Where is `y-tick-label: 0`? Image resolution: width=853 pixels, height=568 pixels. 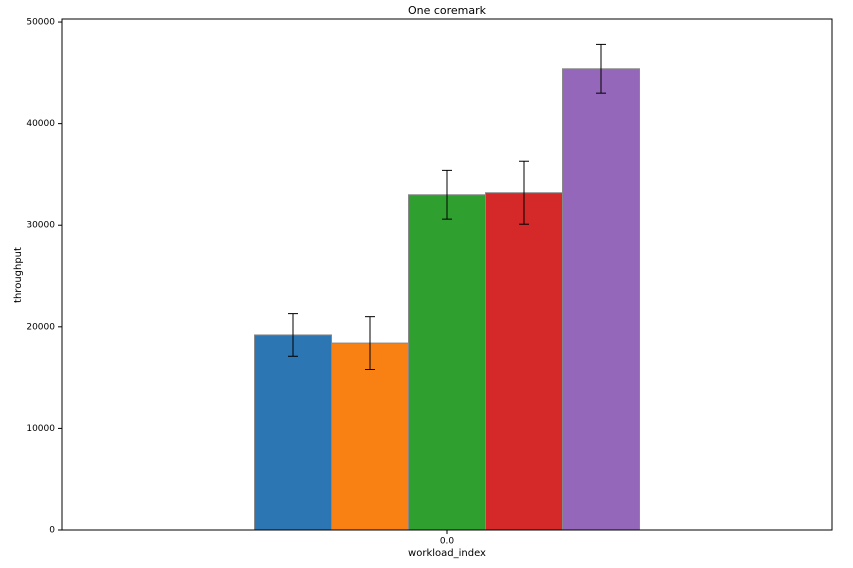
y-tick-label: 0 is located at coordinates (52, 531).